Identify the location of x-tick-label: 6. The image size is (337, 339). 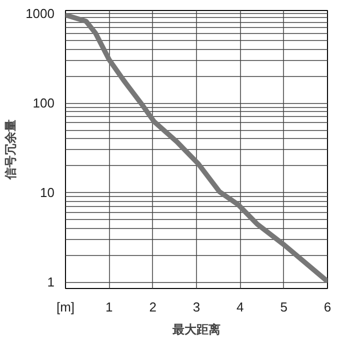
(328, 307).